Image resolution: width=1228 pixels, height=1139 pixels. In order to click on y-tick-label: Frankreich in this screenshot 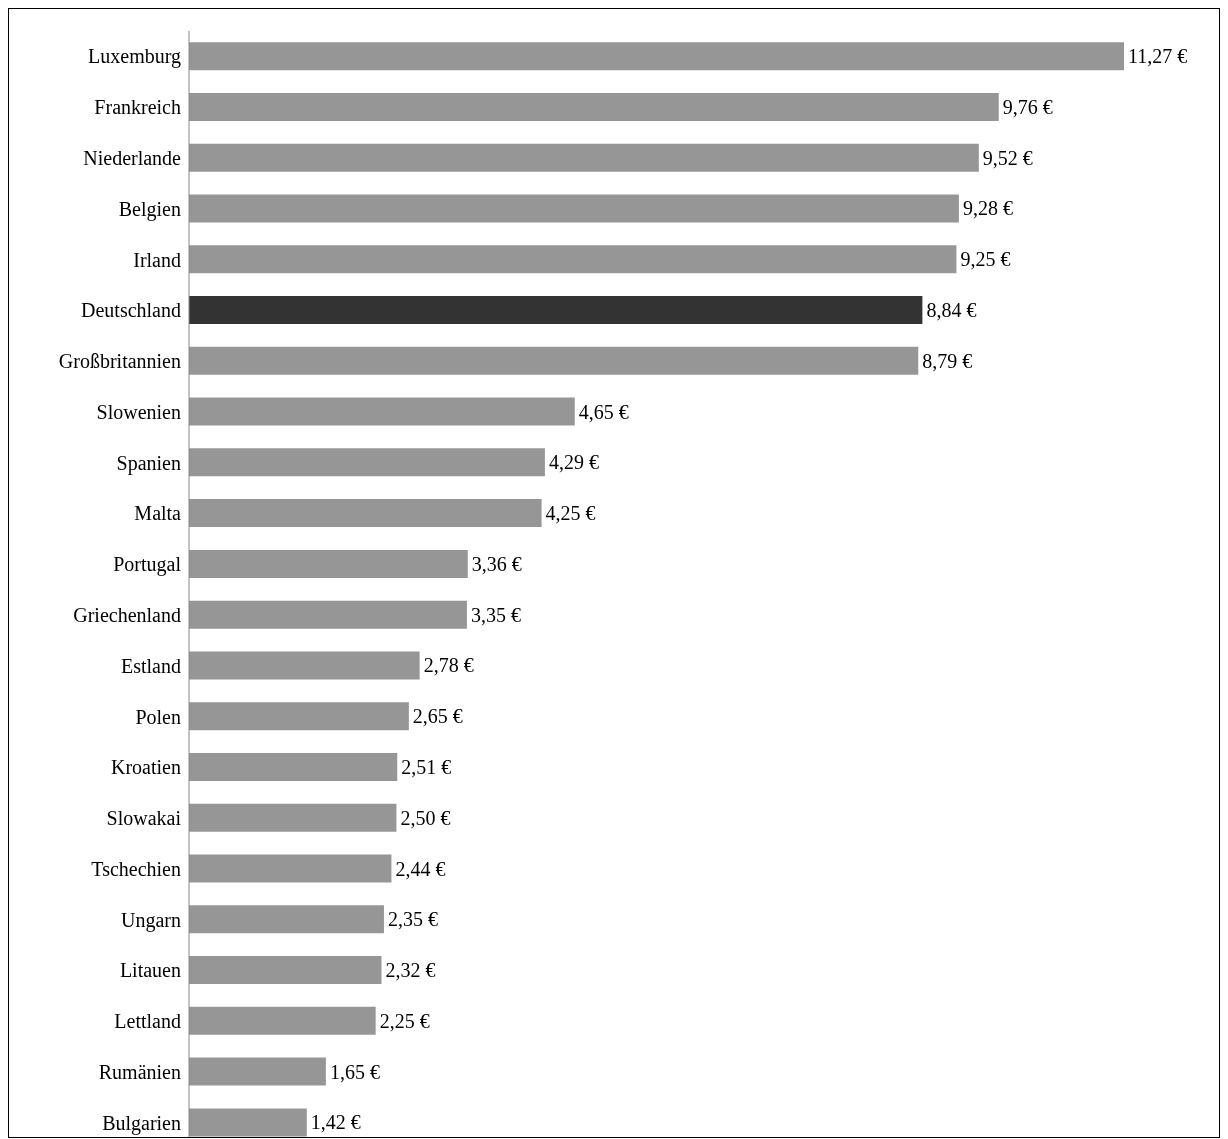, I will do `click(137, 107)`.